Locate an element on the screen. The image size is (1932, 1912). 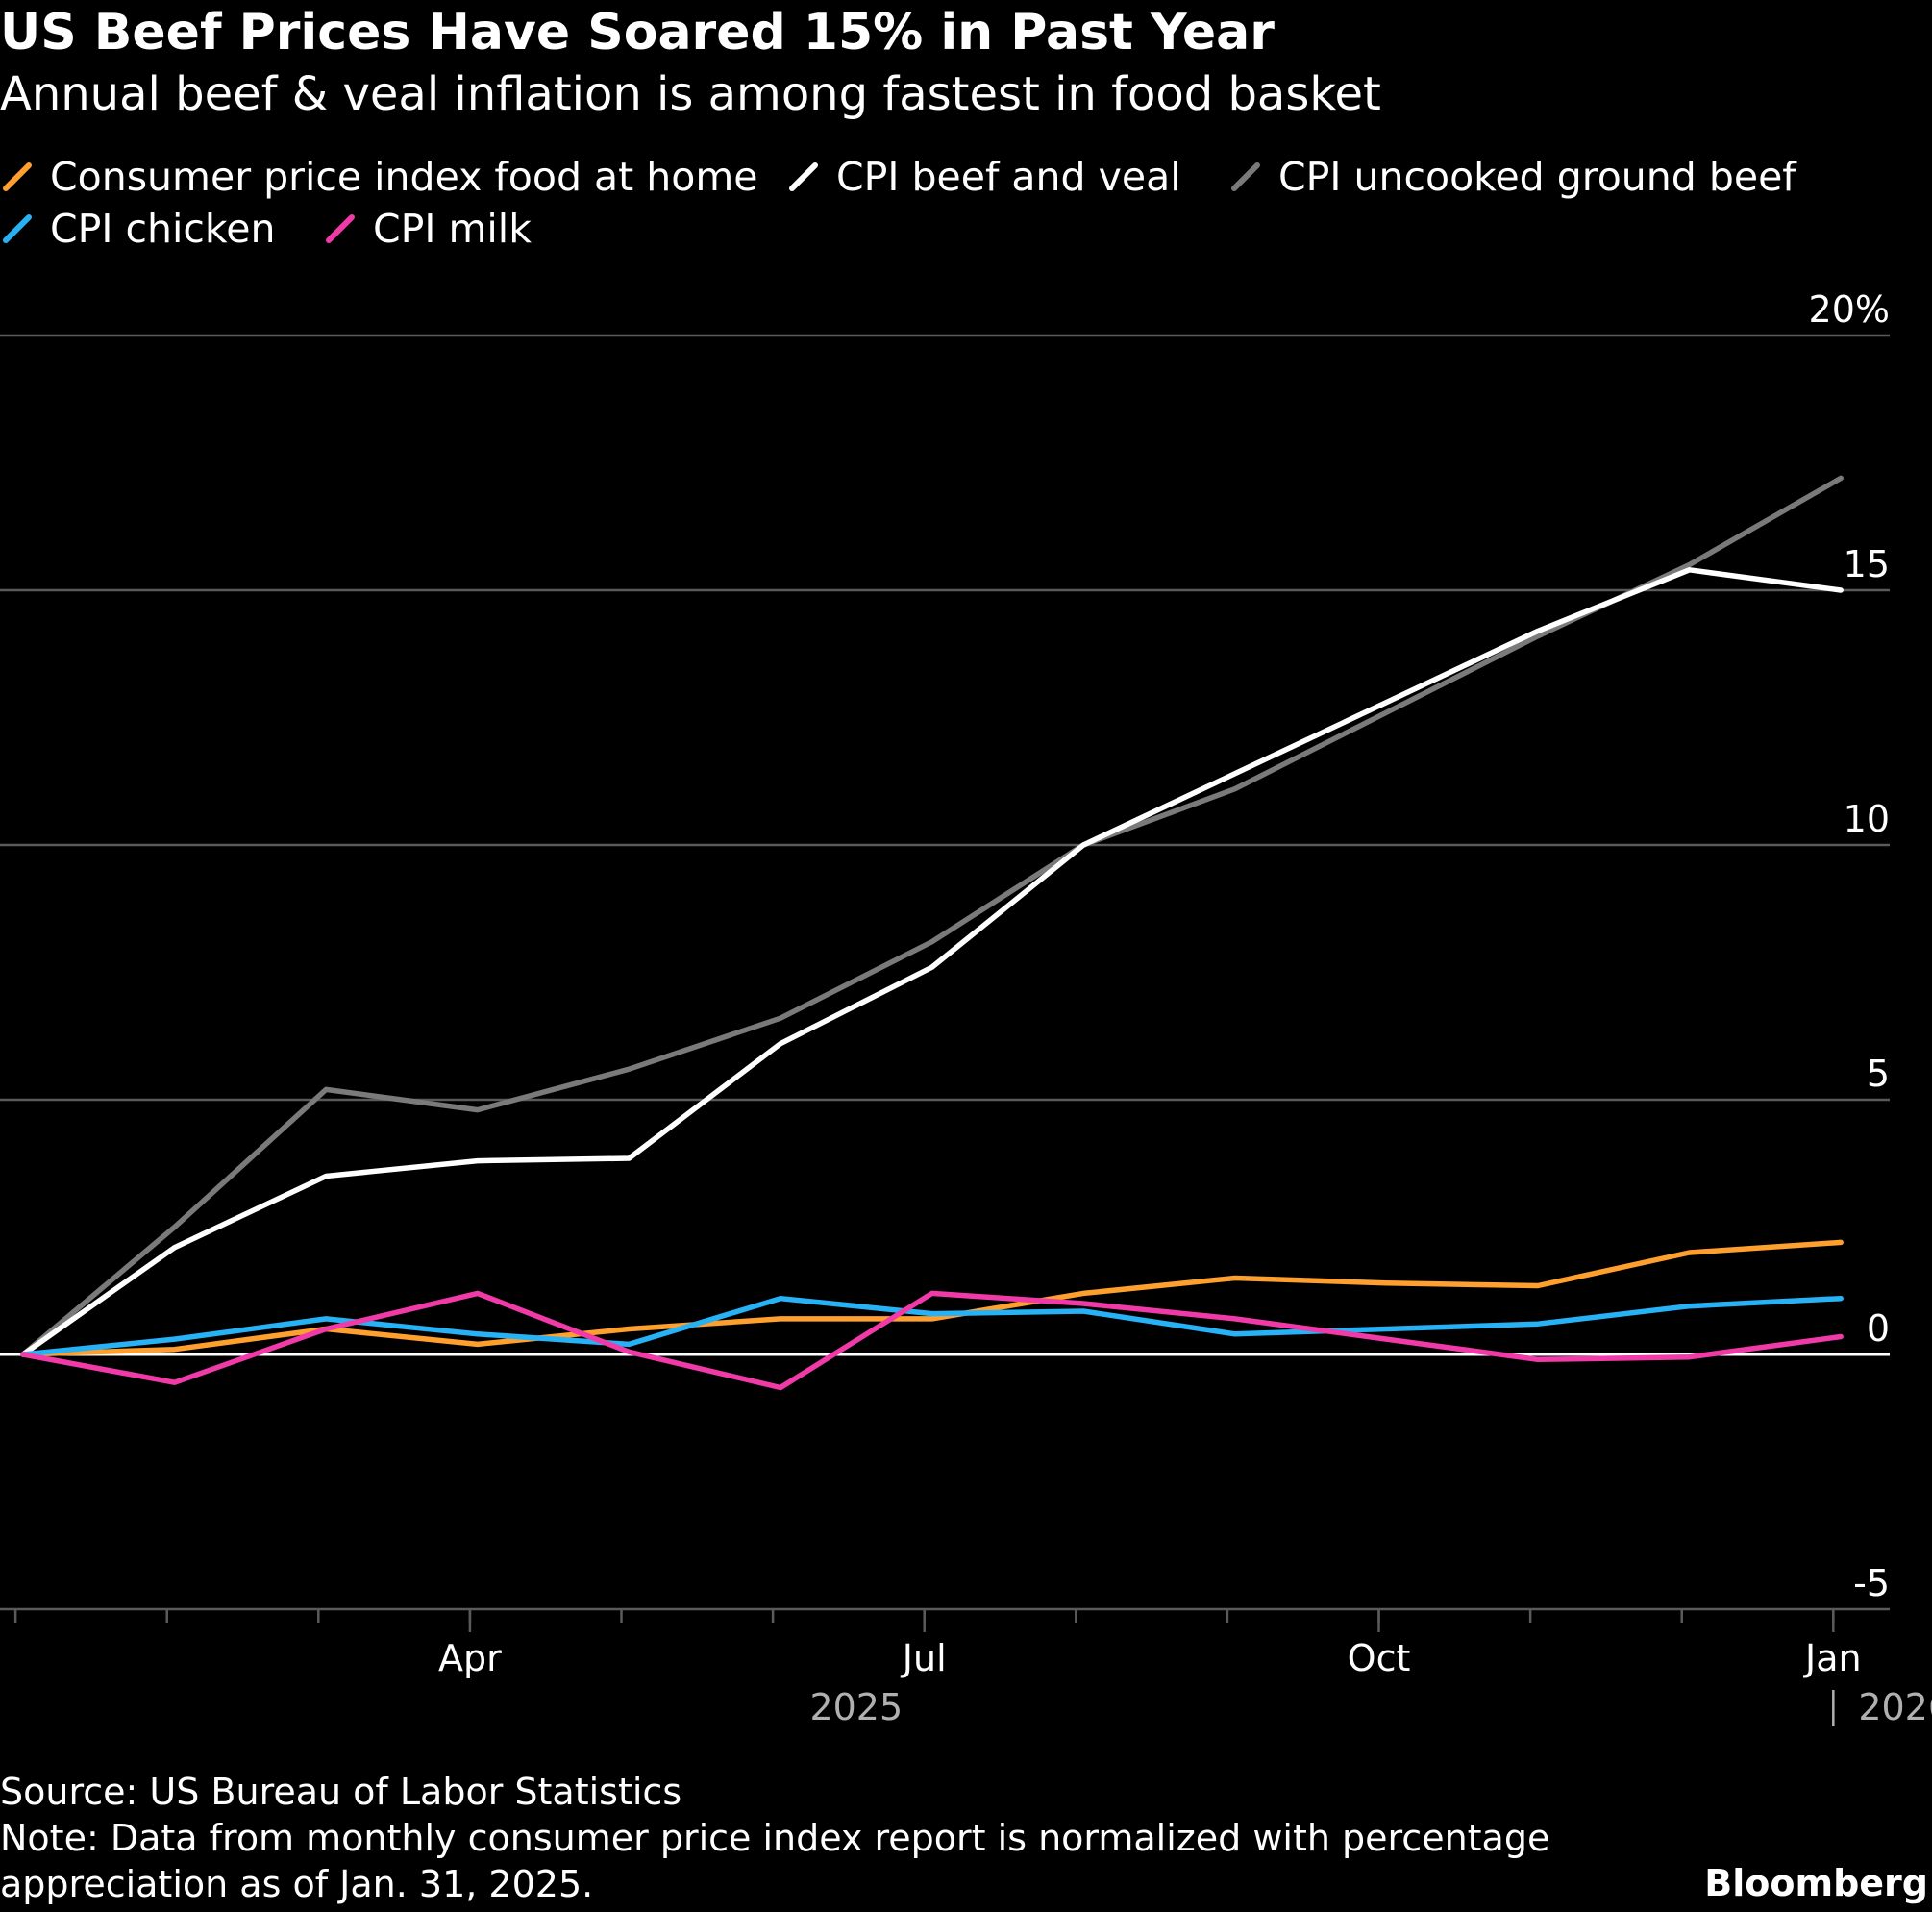
legend-swatch-chicken is located at coordinates (17, 228).